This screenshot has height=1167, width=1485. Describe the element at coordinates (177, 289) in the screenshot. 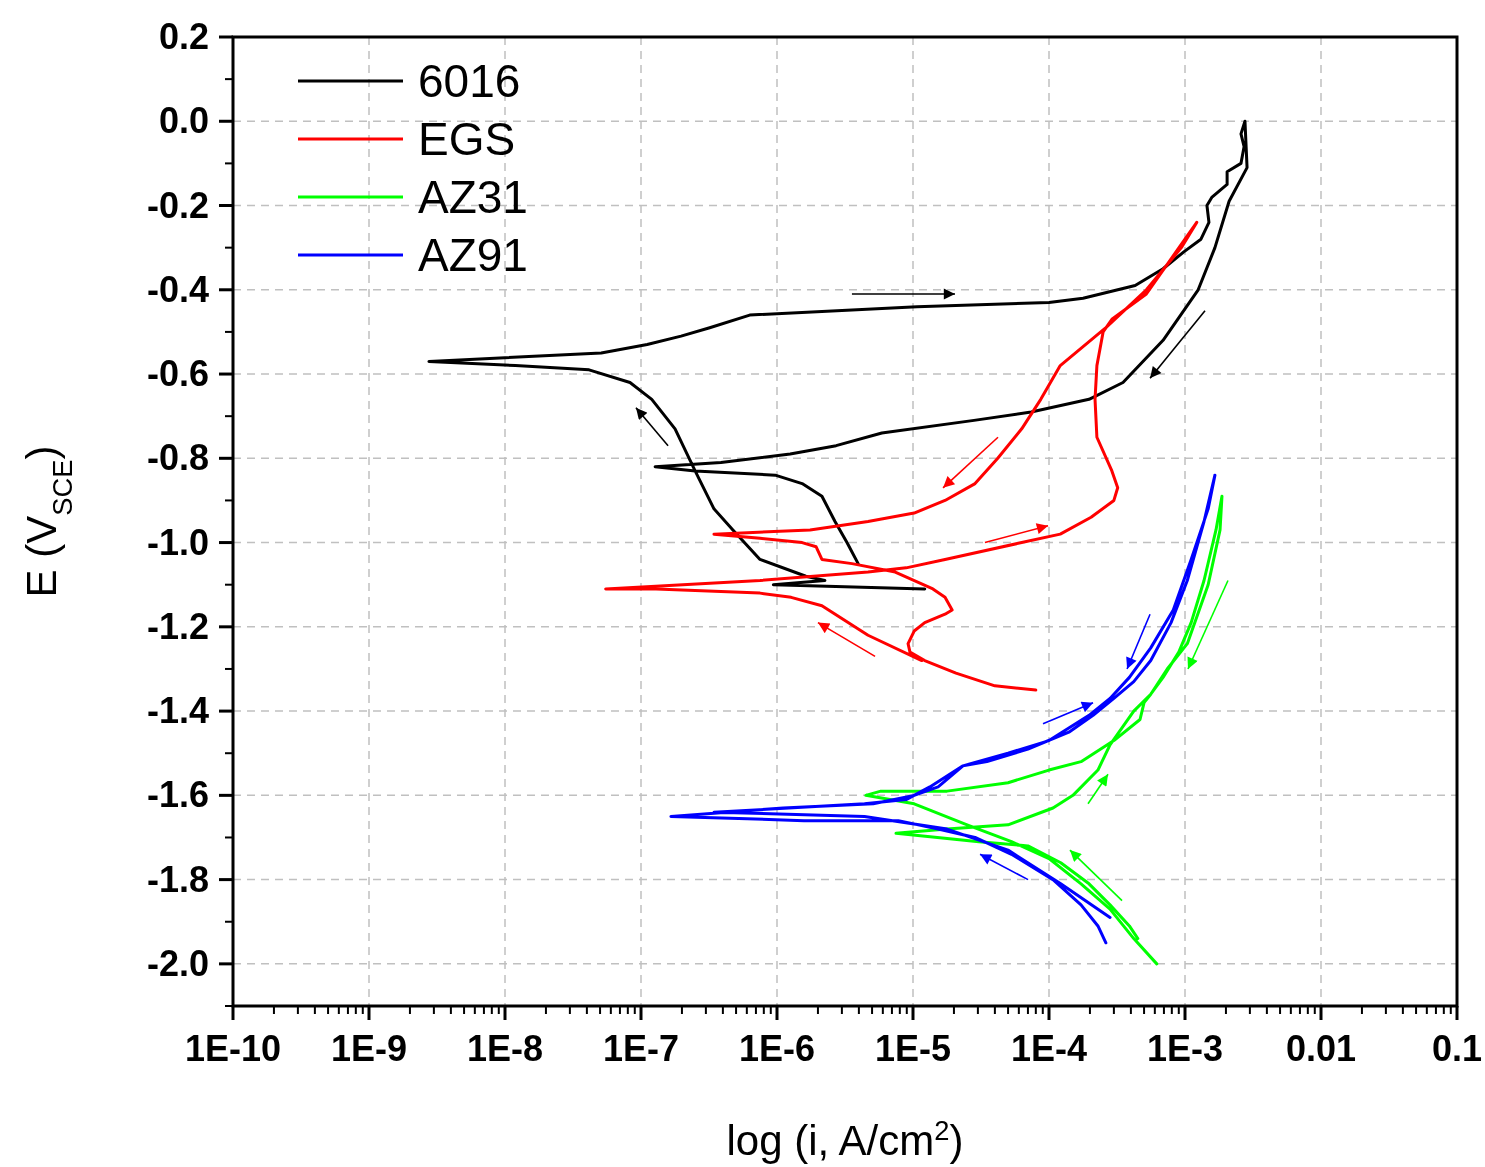

I see `y-tick-label: -0.4` at that location.